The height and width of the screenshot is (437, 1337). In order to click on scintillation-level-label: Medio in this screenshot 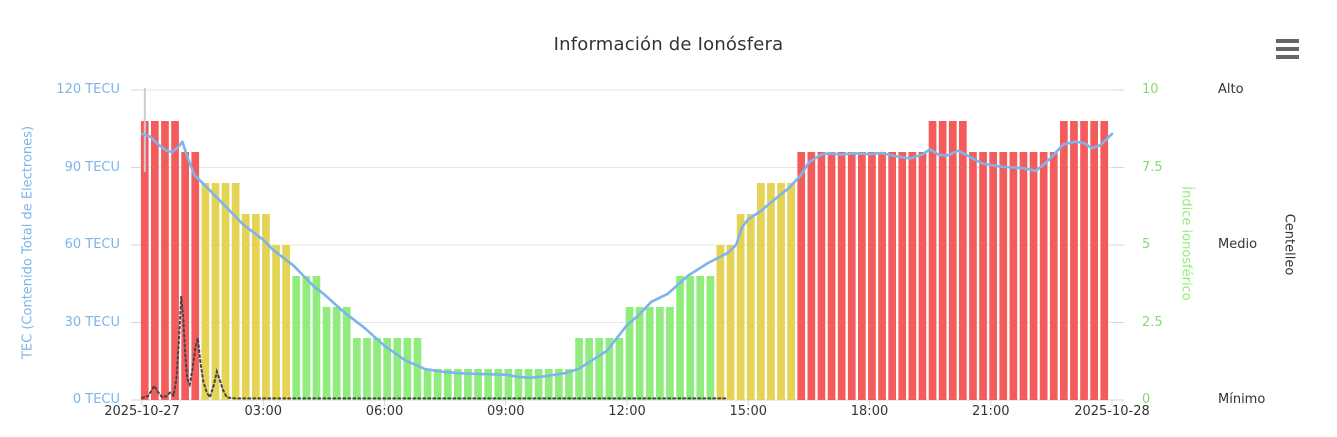, I will do `click(1238, 244)`.